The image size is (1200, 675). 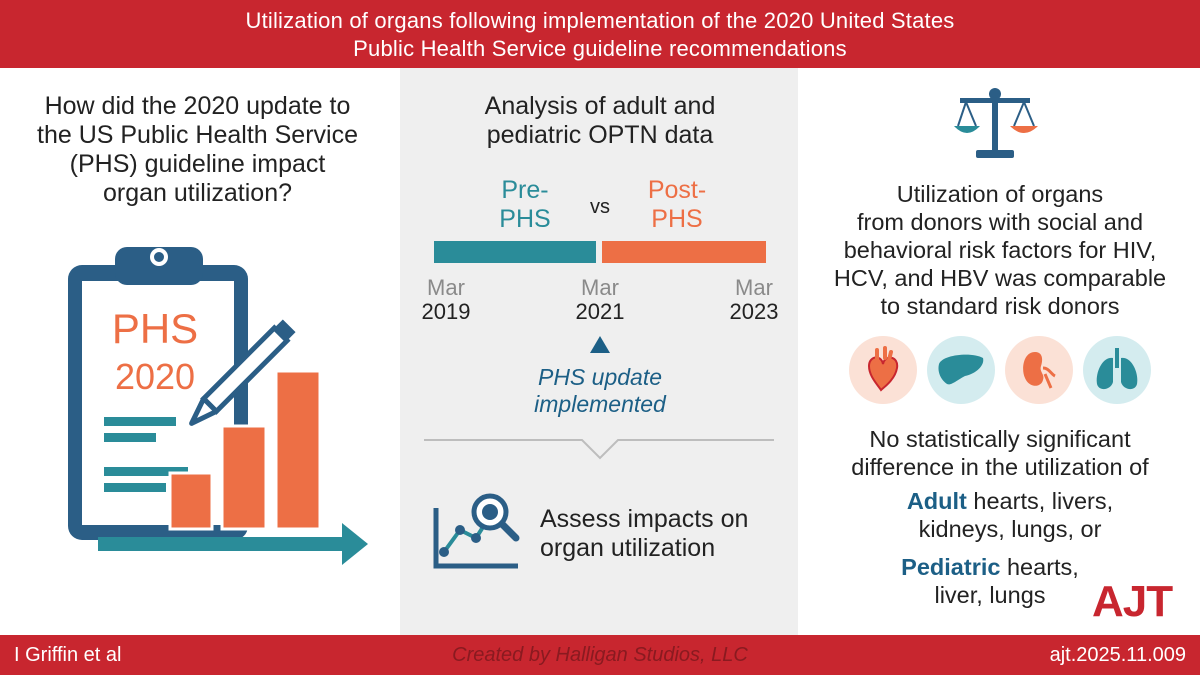 What do you see at coordinates (600, 106) in the screenshot?
I see `analysis-line: Analysis of adult and` at bounding box center [600, 106].